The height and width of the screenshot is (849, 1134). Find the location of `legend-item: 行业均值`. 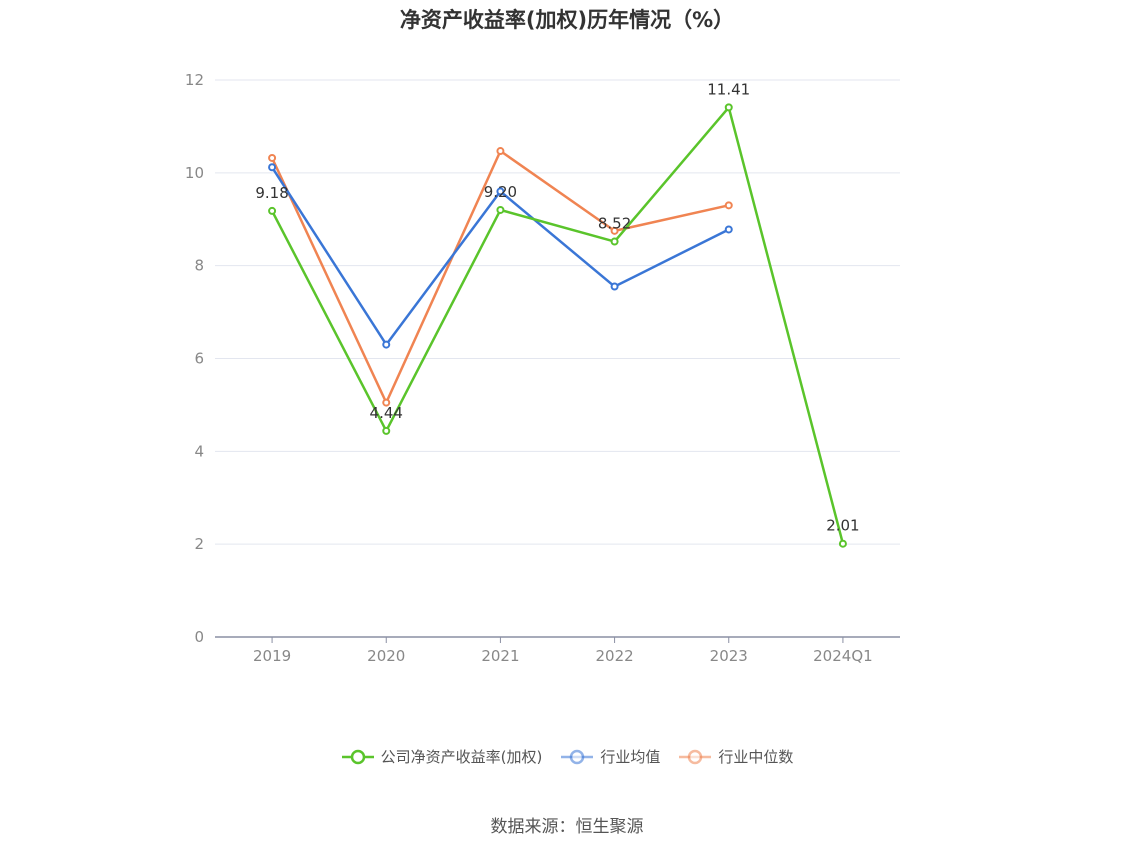

legend-item: 行业均值 is located at coordinates (610, 756).